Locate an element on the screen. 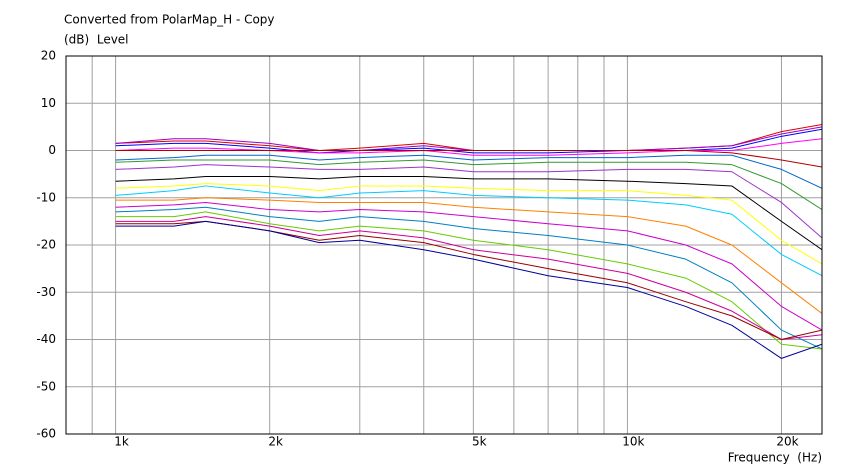 The height and width of the screenshot is (469, 844). x-tick-label: 10k is located at coordinates (633, 442).